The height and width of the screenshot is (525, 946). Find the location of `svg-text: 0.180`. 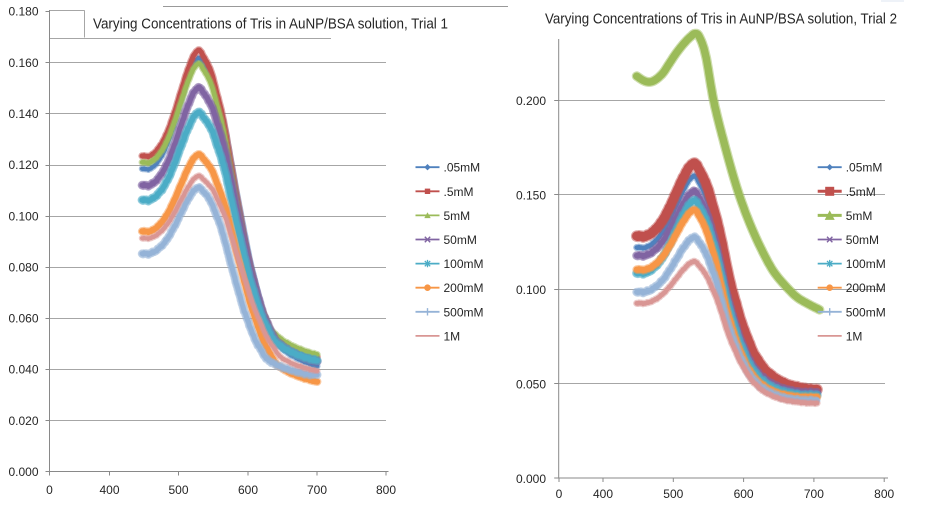

svg-text: 0.180 is located at coordinates (23, 12).